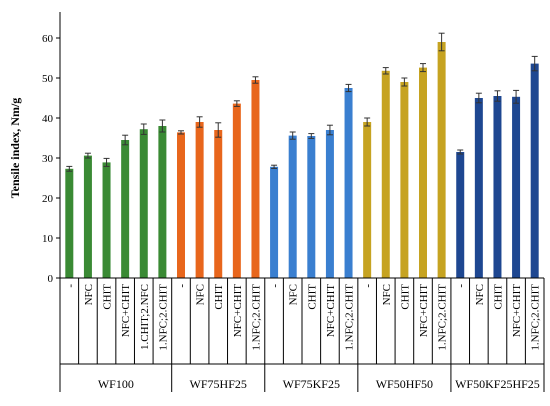 Image resolution: width=550 pixels, height=406 pixels. What do you see at coordinates (404, 384) in the screenshot?
I see `group-label: WF50HF50` at bounding box center [404, 384].